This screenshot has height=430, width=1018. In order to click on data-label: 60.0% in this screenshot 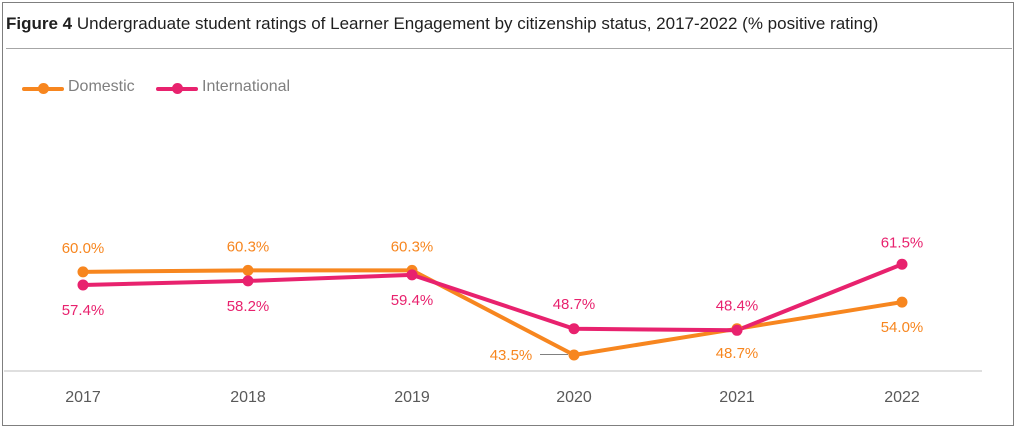, I will do `click(83, 248)`.